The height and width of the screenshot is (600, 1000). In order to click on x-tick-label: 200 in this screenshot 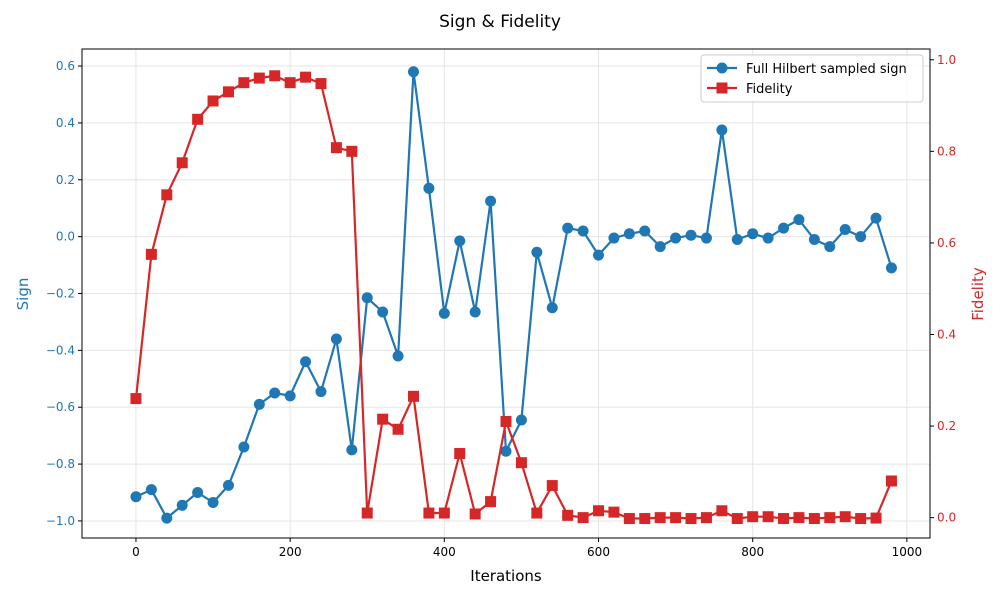, I will do `click(290, 552)`.